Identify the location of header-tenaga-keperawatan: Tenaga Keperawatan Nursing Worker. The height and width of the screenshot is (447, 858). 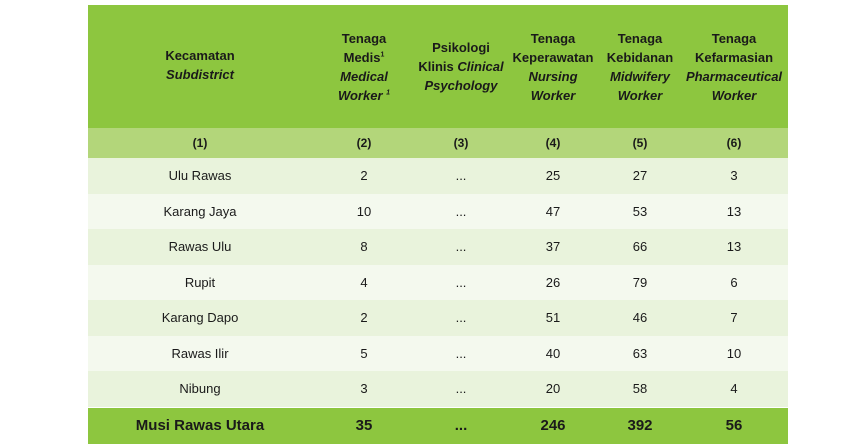
(553, 66).